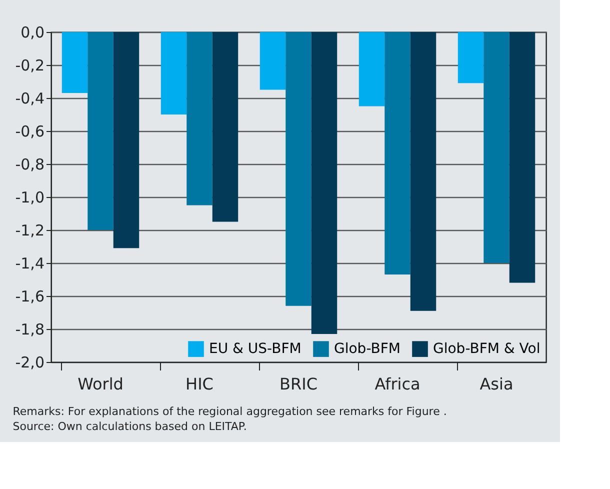 This screenshot has width=610, height=489. What do you see at coordinates (29, 263) in the screenshot?
I see `y-tick-label: -1,4` at bounding box center [29, 263].